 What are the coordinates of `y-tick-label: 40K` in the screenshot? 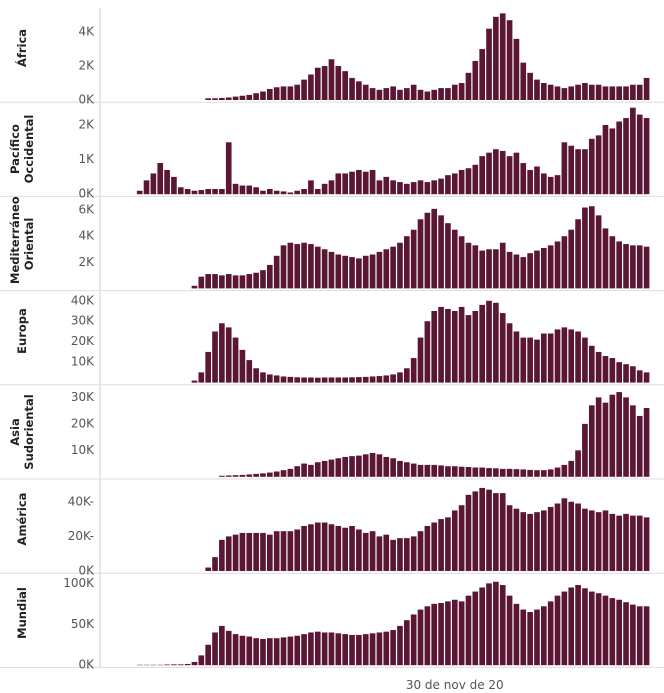 It's located at (83, 300).